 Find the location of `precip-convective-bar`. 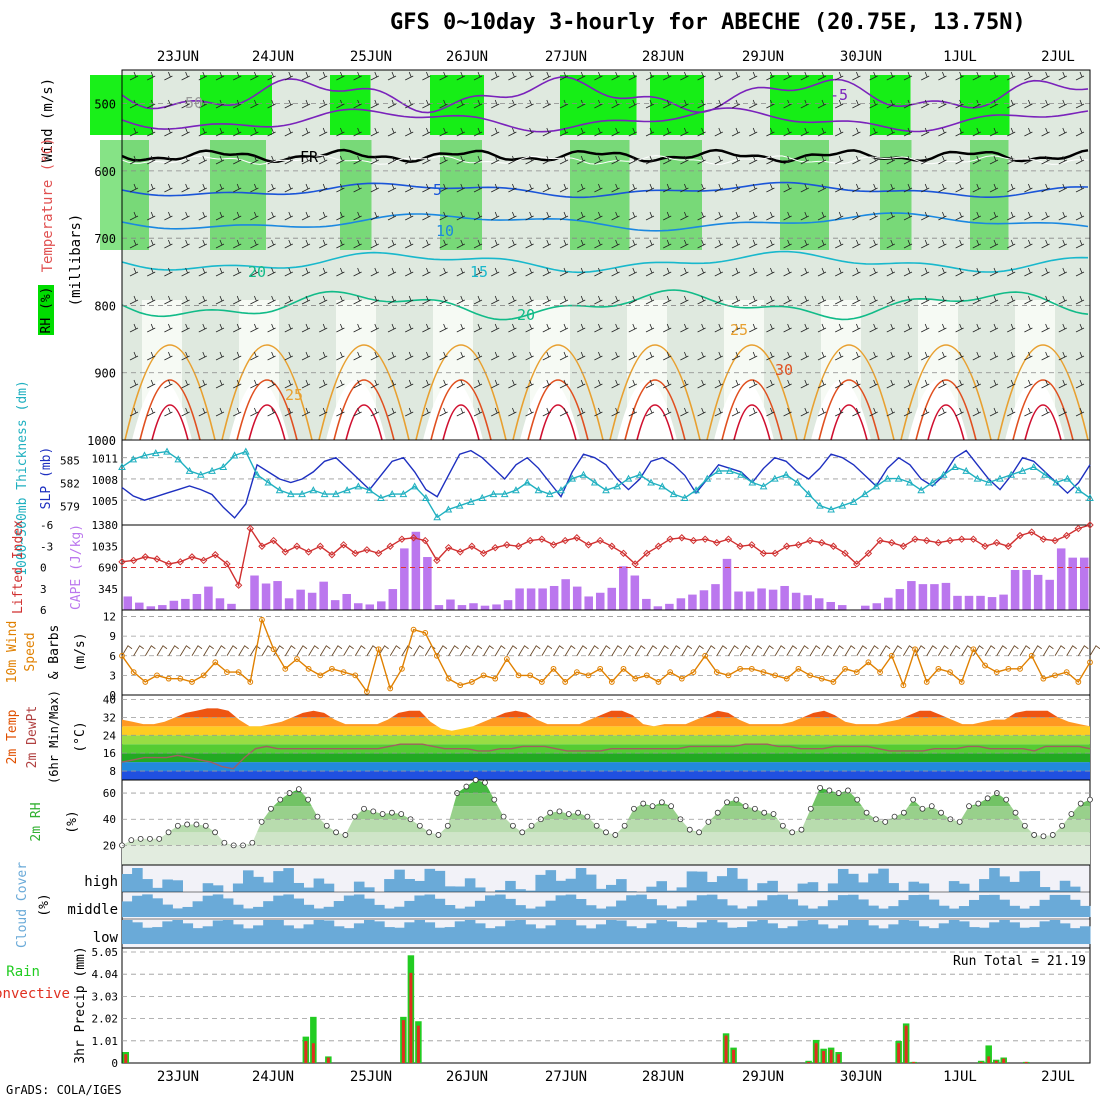

precip-convective-bar is located at coordinates (996, 1061).